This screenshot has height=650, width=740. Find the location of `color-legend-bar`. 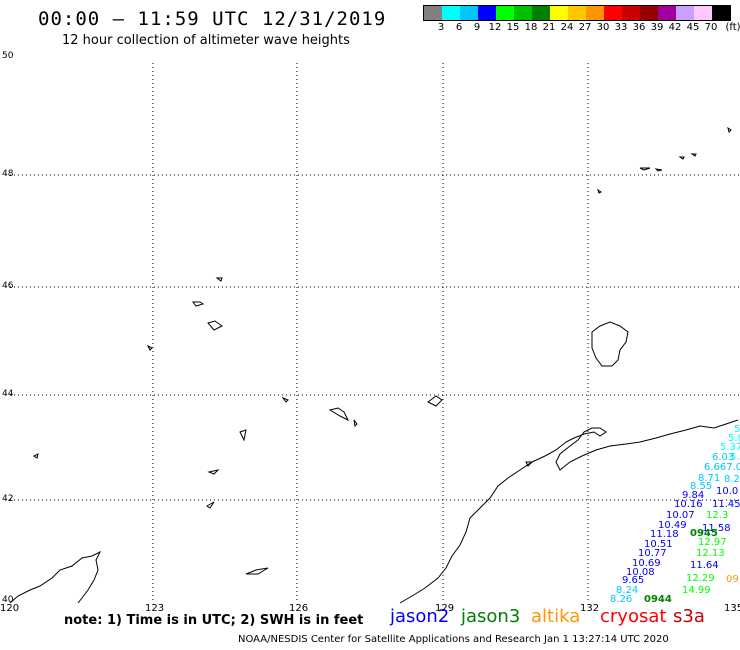

color-legend-bar is located at coordinates (577, 13).